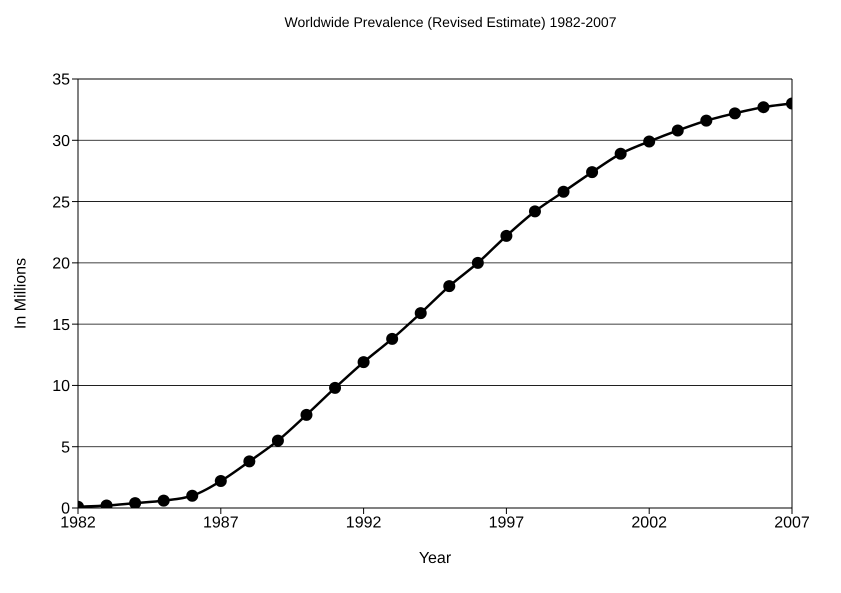 The width and height of the screenshot is (841, 593). What do you see at coordinates (364, 523) in the screenshot?
I see `x-tick-label: 1992` at bounding box center [364, 523].